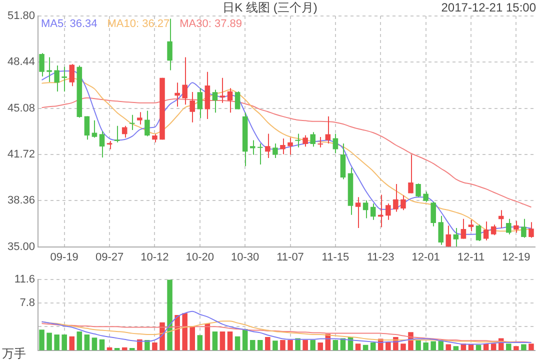 The width and height of the screenshot is (540, 360). What do you see at coordinates (24, 280) in the screenshot?
I see `y-tick-label: 11.6` at bounding box center [24, 280].